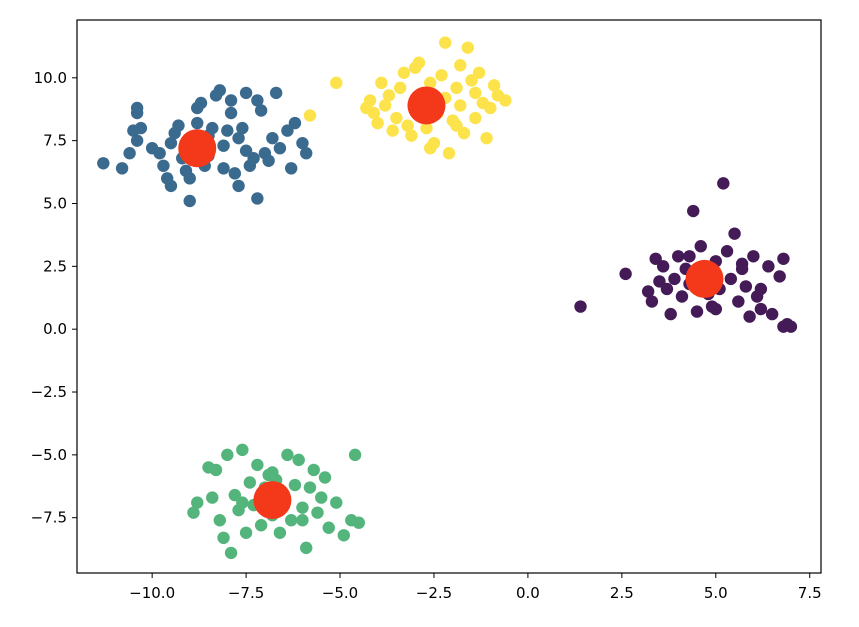  What do you see at coordinates (49, 392) in the screenshot?
I see `y-tick-label: −2.5` at bounding box center [49, 392].